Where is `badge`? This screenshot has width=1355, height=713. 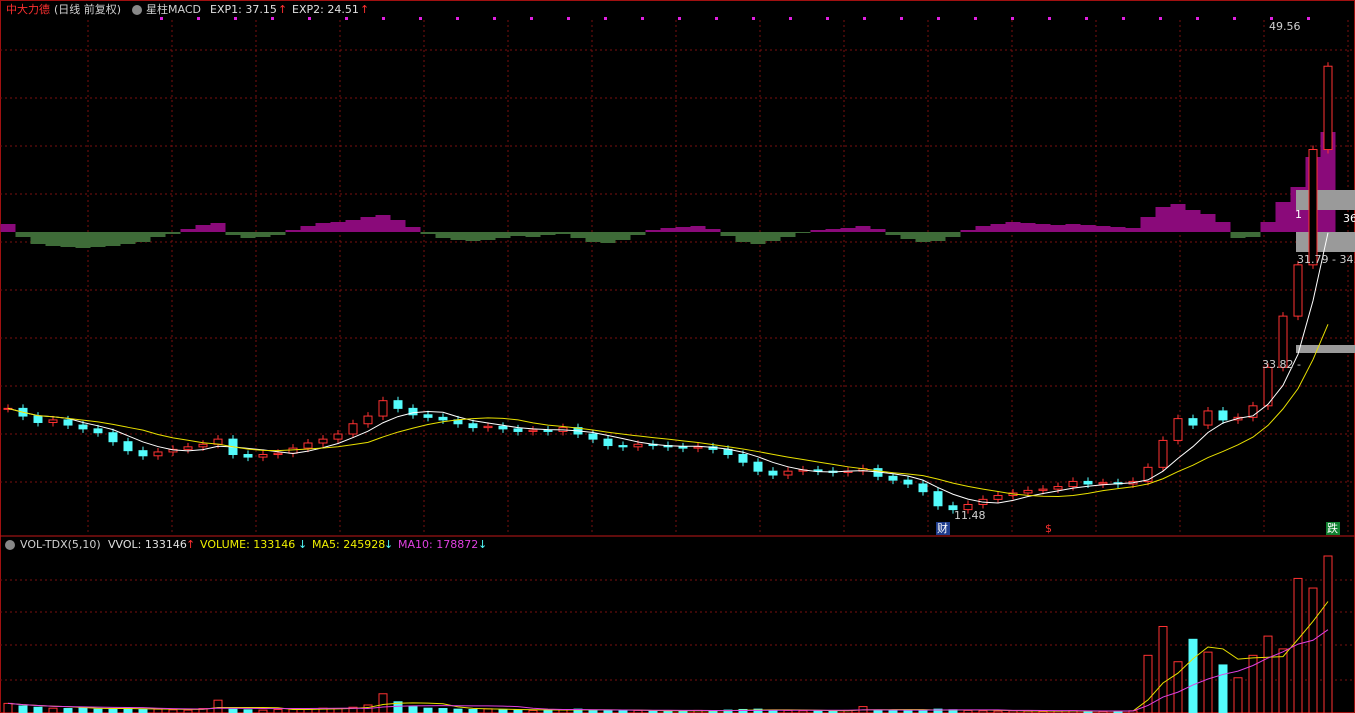
badge is located at coordinates (1333, 528).